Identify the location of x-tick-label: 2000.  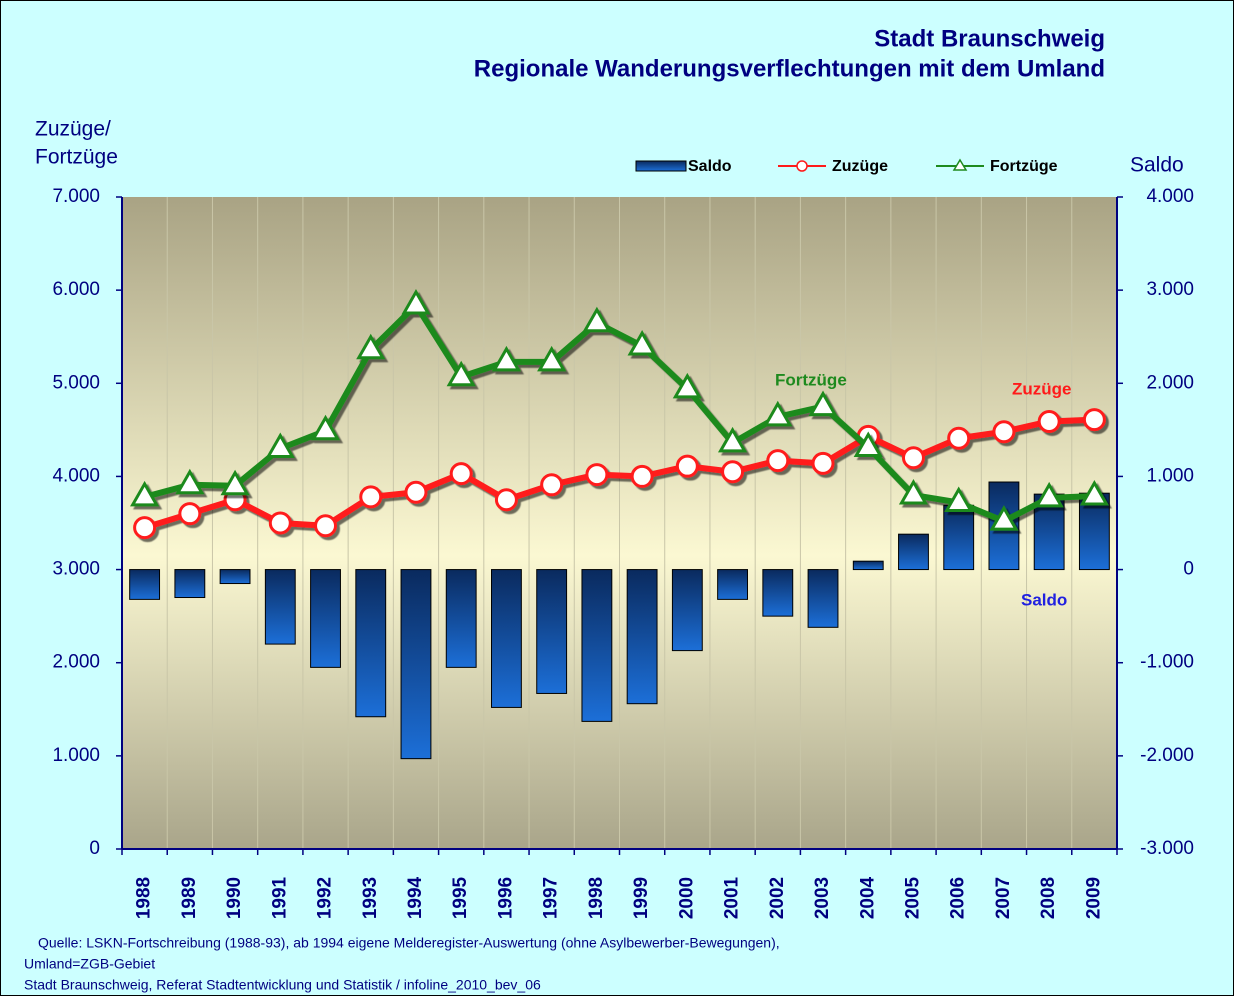
(686, 898).